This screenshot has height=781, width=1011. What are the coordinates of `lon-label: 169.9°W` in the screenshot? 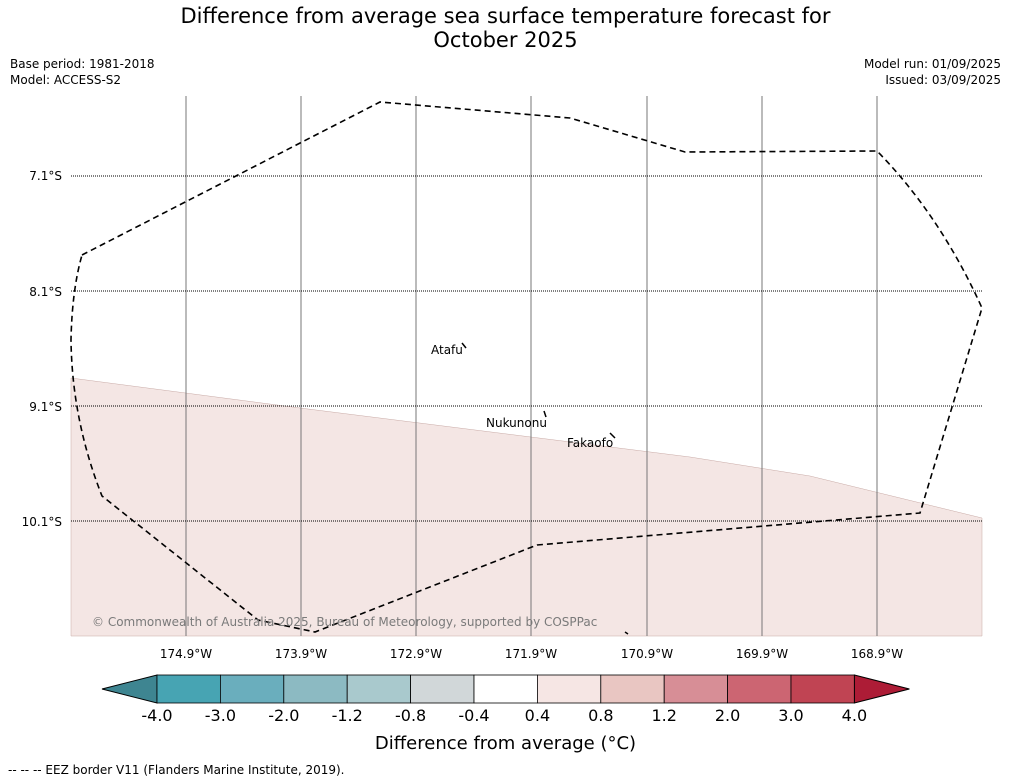 It's located at (762, 654).